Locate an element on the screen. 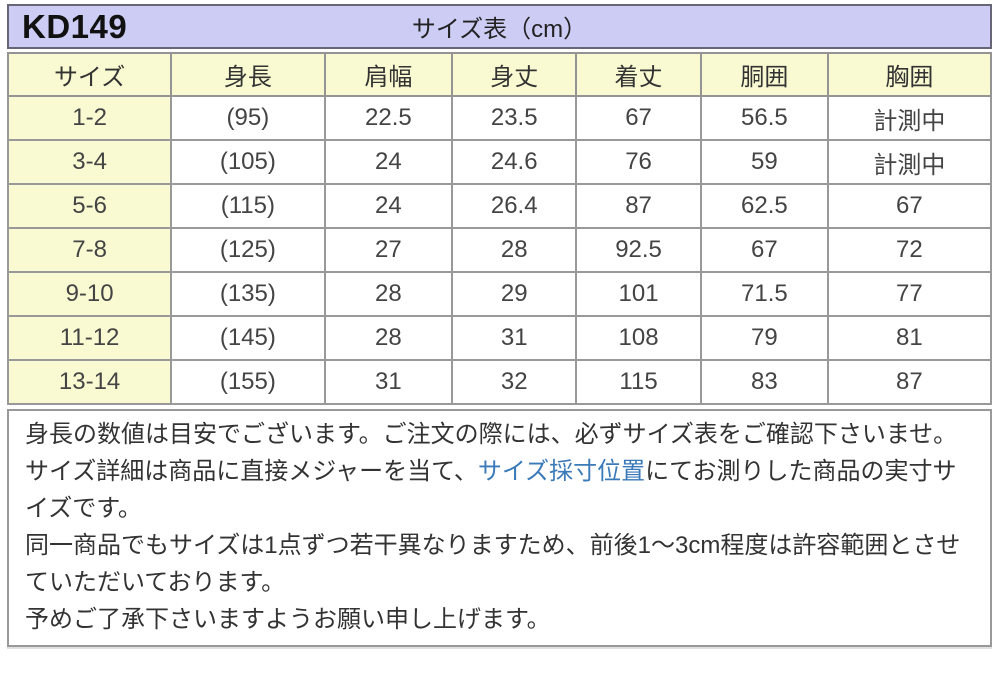  table-row: 11-12 (145) 28 31 108 79 81 is located at coordinates (499, 338).